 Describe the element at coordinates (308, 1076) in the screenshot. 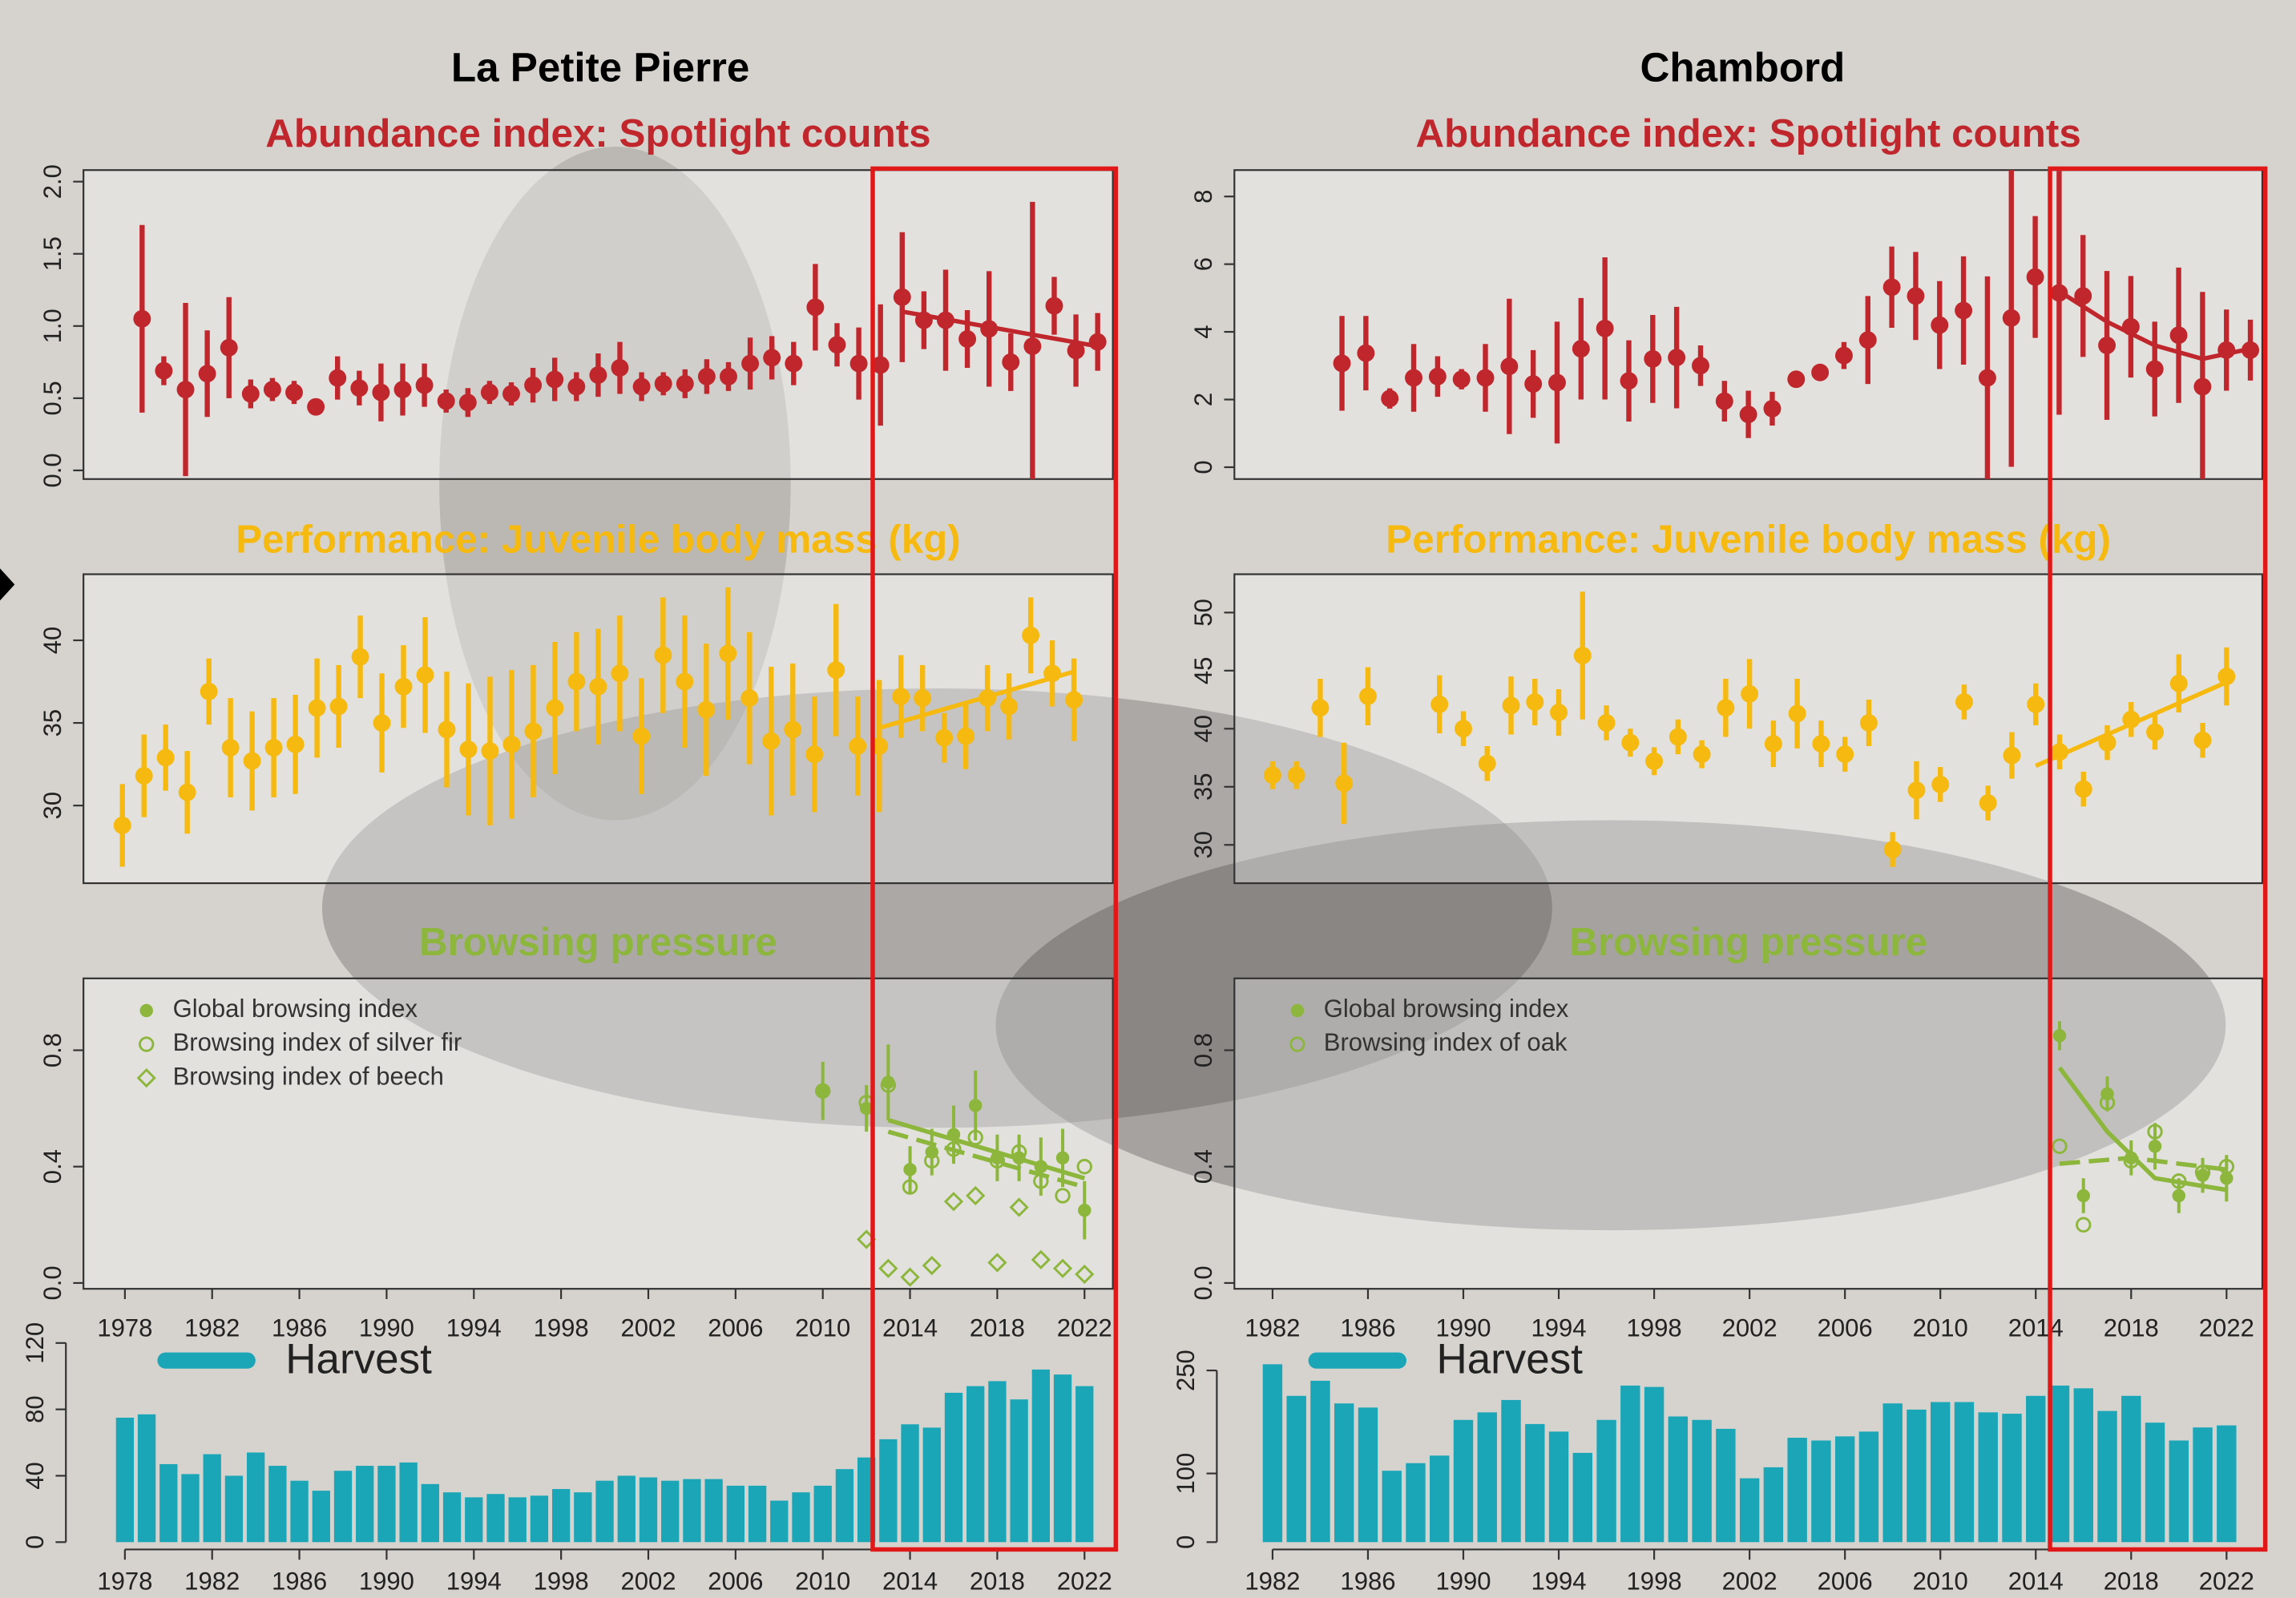

I see `legend-label: Browsing index of beech` at that location.